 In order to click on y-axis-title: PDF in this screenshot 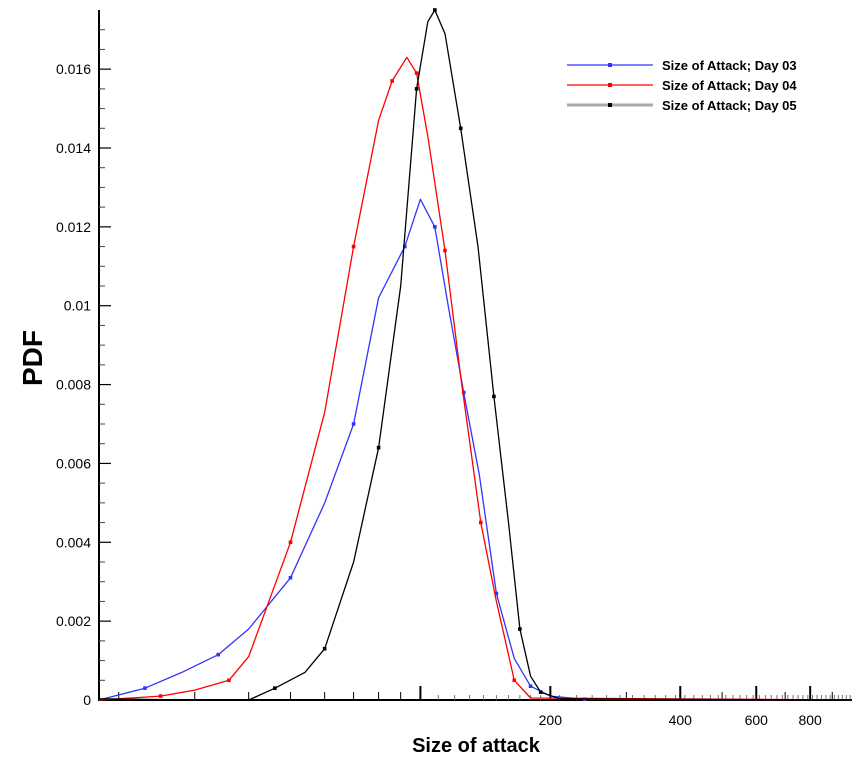, I will do `click(32, 358)`.